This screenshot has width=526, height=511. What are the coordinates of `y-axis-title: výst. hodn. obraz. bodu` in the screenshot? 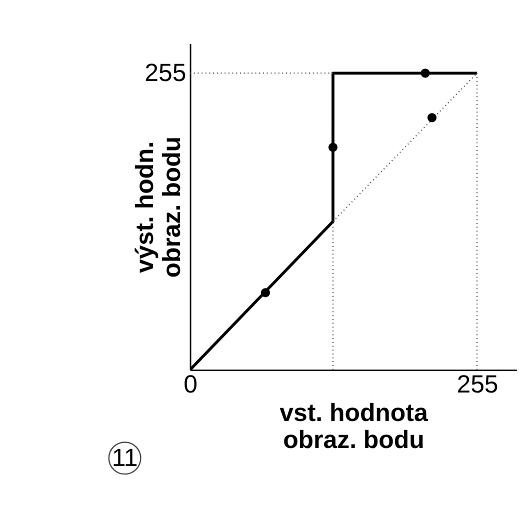 It's located at (158, 207).